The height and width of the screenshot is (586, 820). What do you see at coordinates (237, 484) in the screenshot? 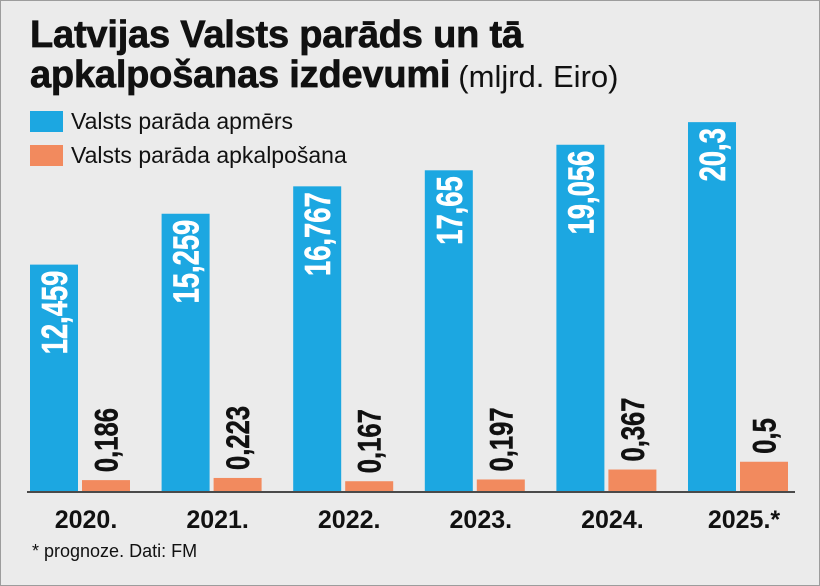
I see `bar-service-2021` at bounding box center [237, 484].